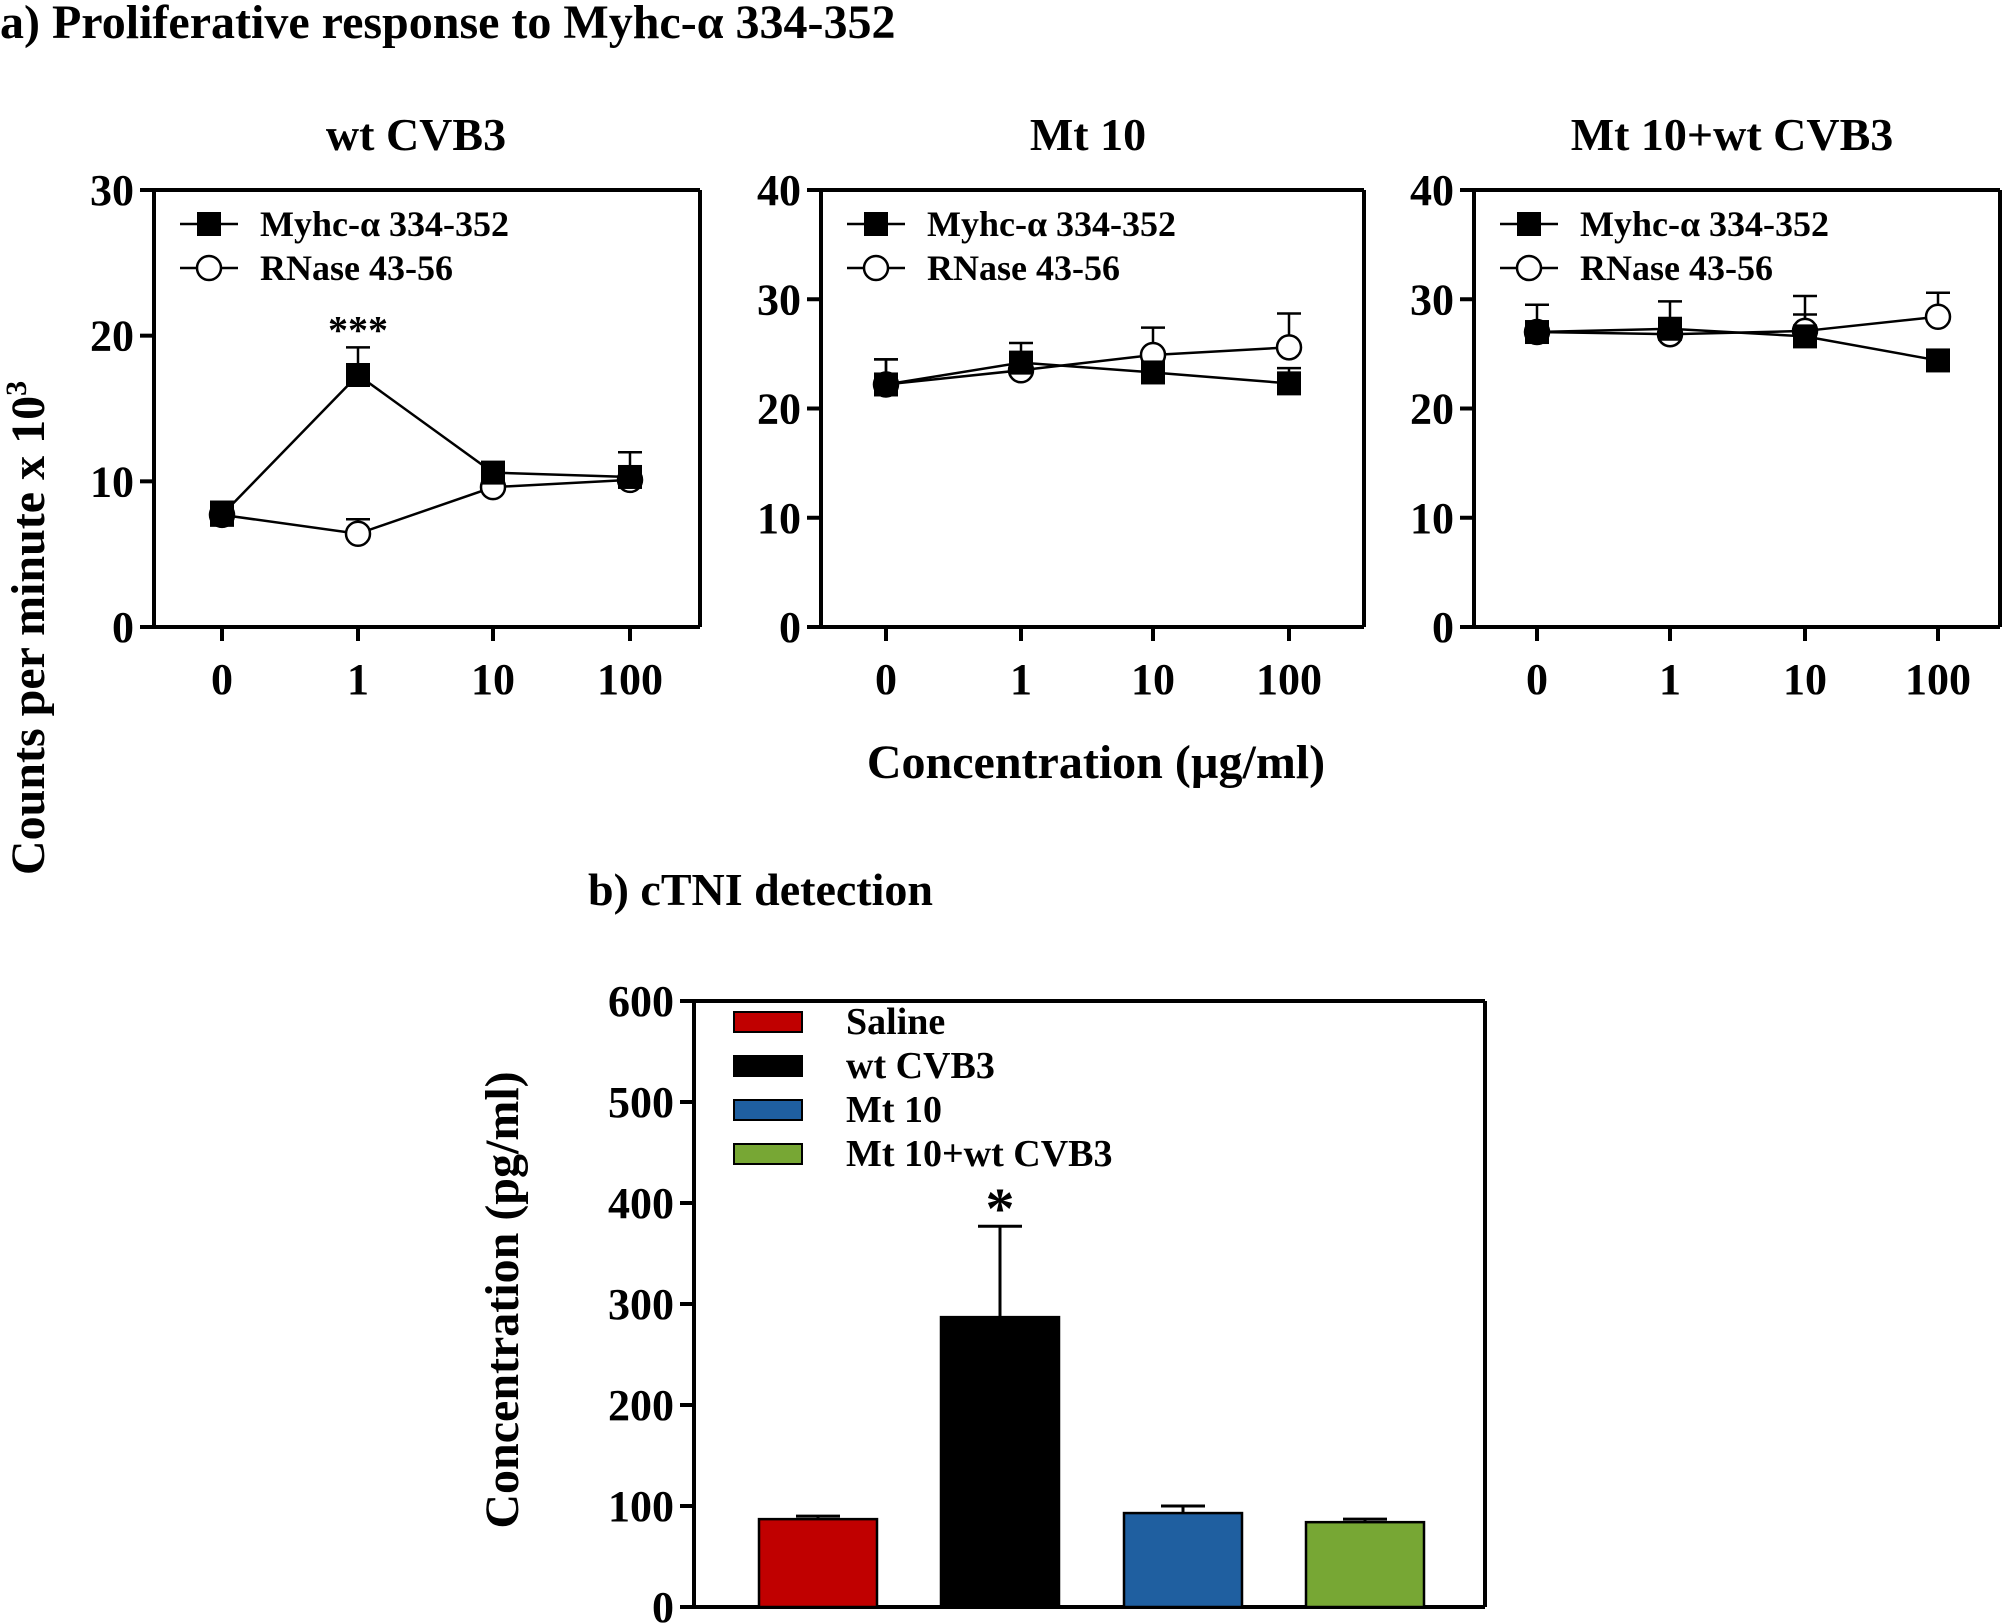 This screenshot has height=1624, width=2007. What do you see at coordinates (641, 1203) in the screenshot?
I see `y-tick-label: 400` at bounding box center [641, 1203].